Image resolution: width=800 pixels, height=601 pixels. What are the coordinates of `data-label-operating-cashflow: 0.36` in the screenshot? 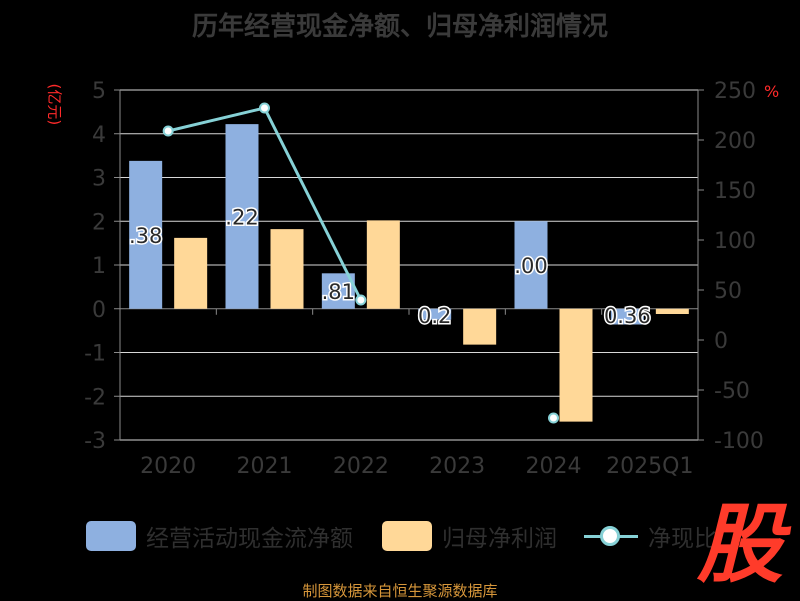 It's located at (627, 316).